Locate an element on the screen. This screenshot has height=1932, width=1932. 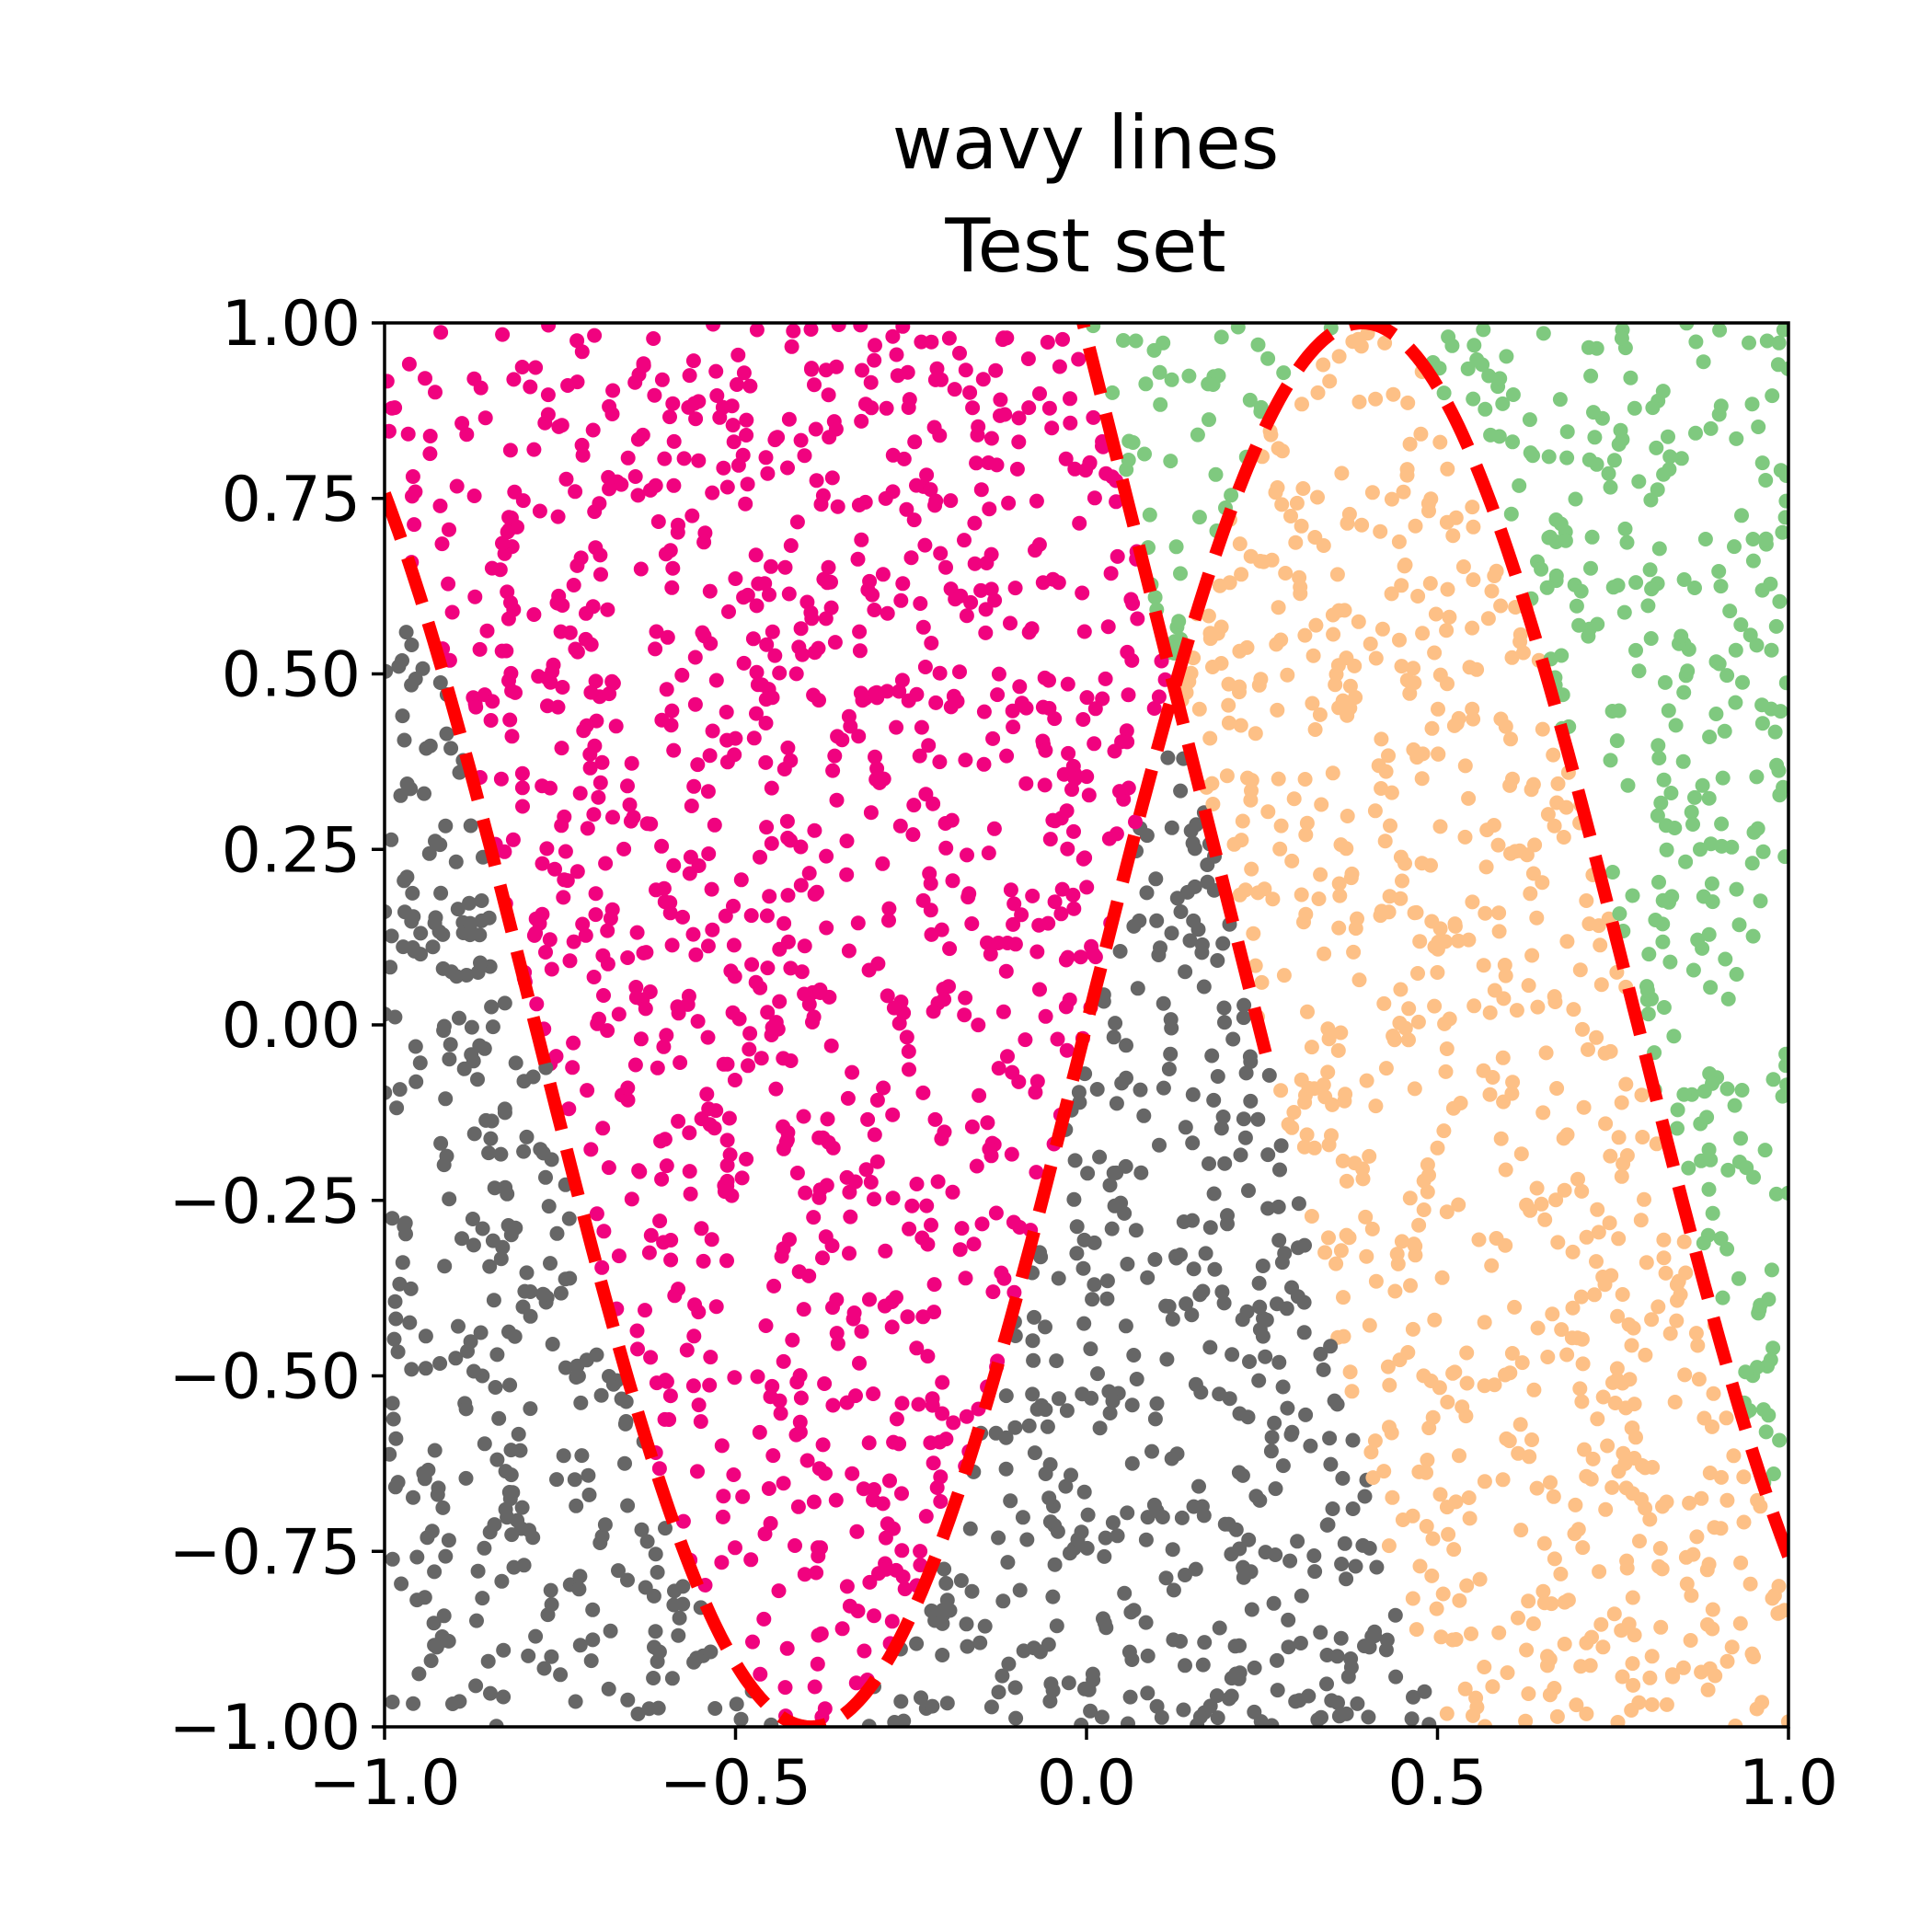
y-tick-label: −0.75 is located at coordinates (265, 1552).